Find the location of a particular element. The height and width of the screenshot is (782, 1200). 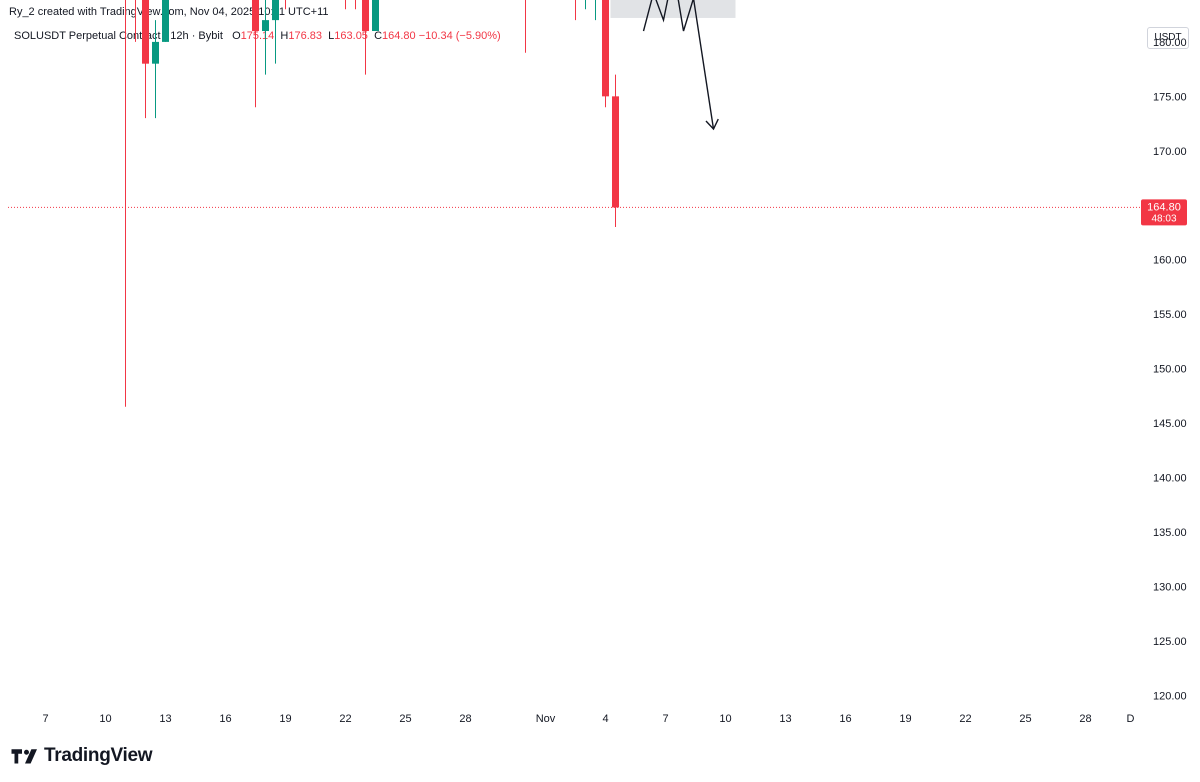

y-tick-label: 170.00 is located at coordinates (1170, 152).